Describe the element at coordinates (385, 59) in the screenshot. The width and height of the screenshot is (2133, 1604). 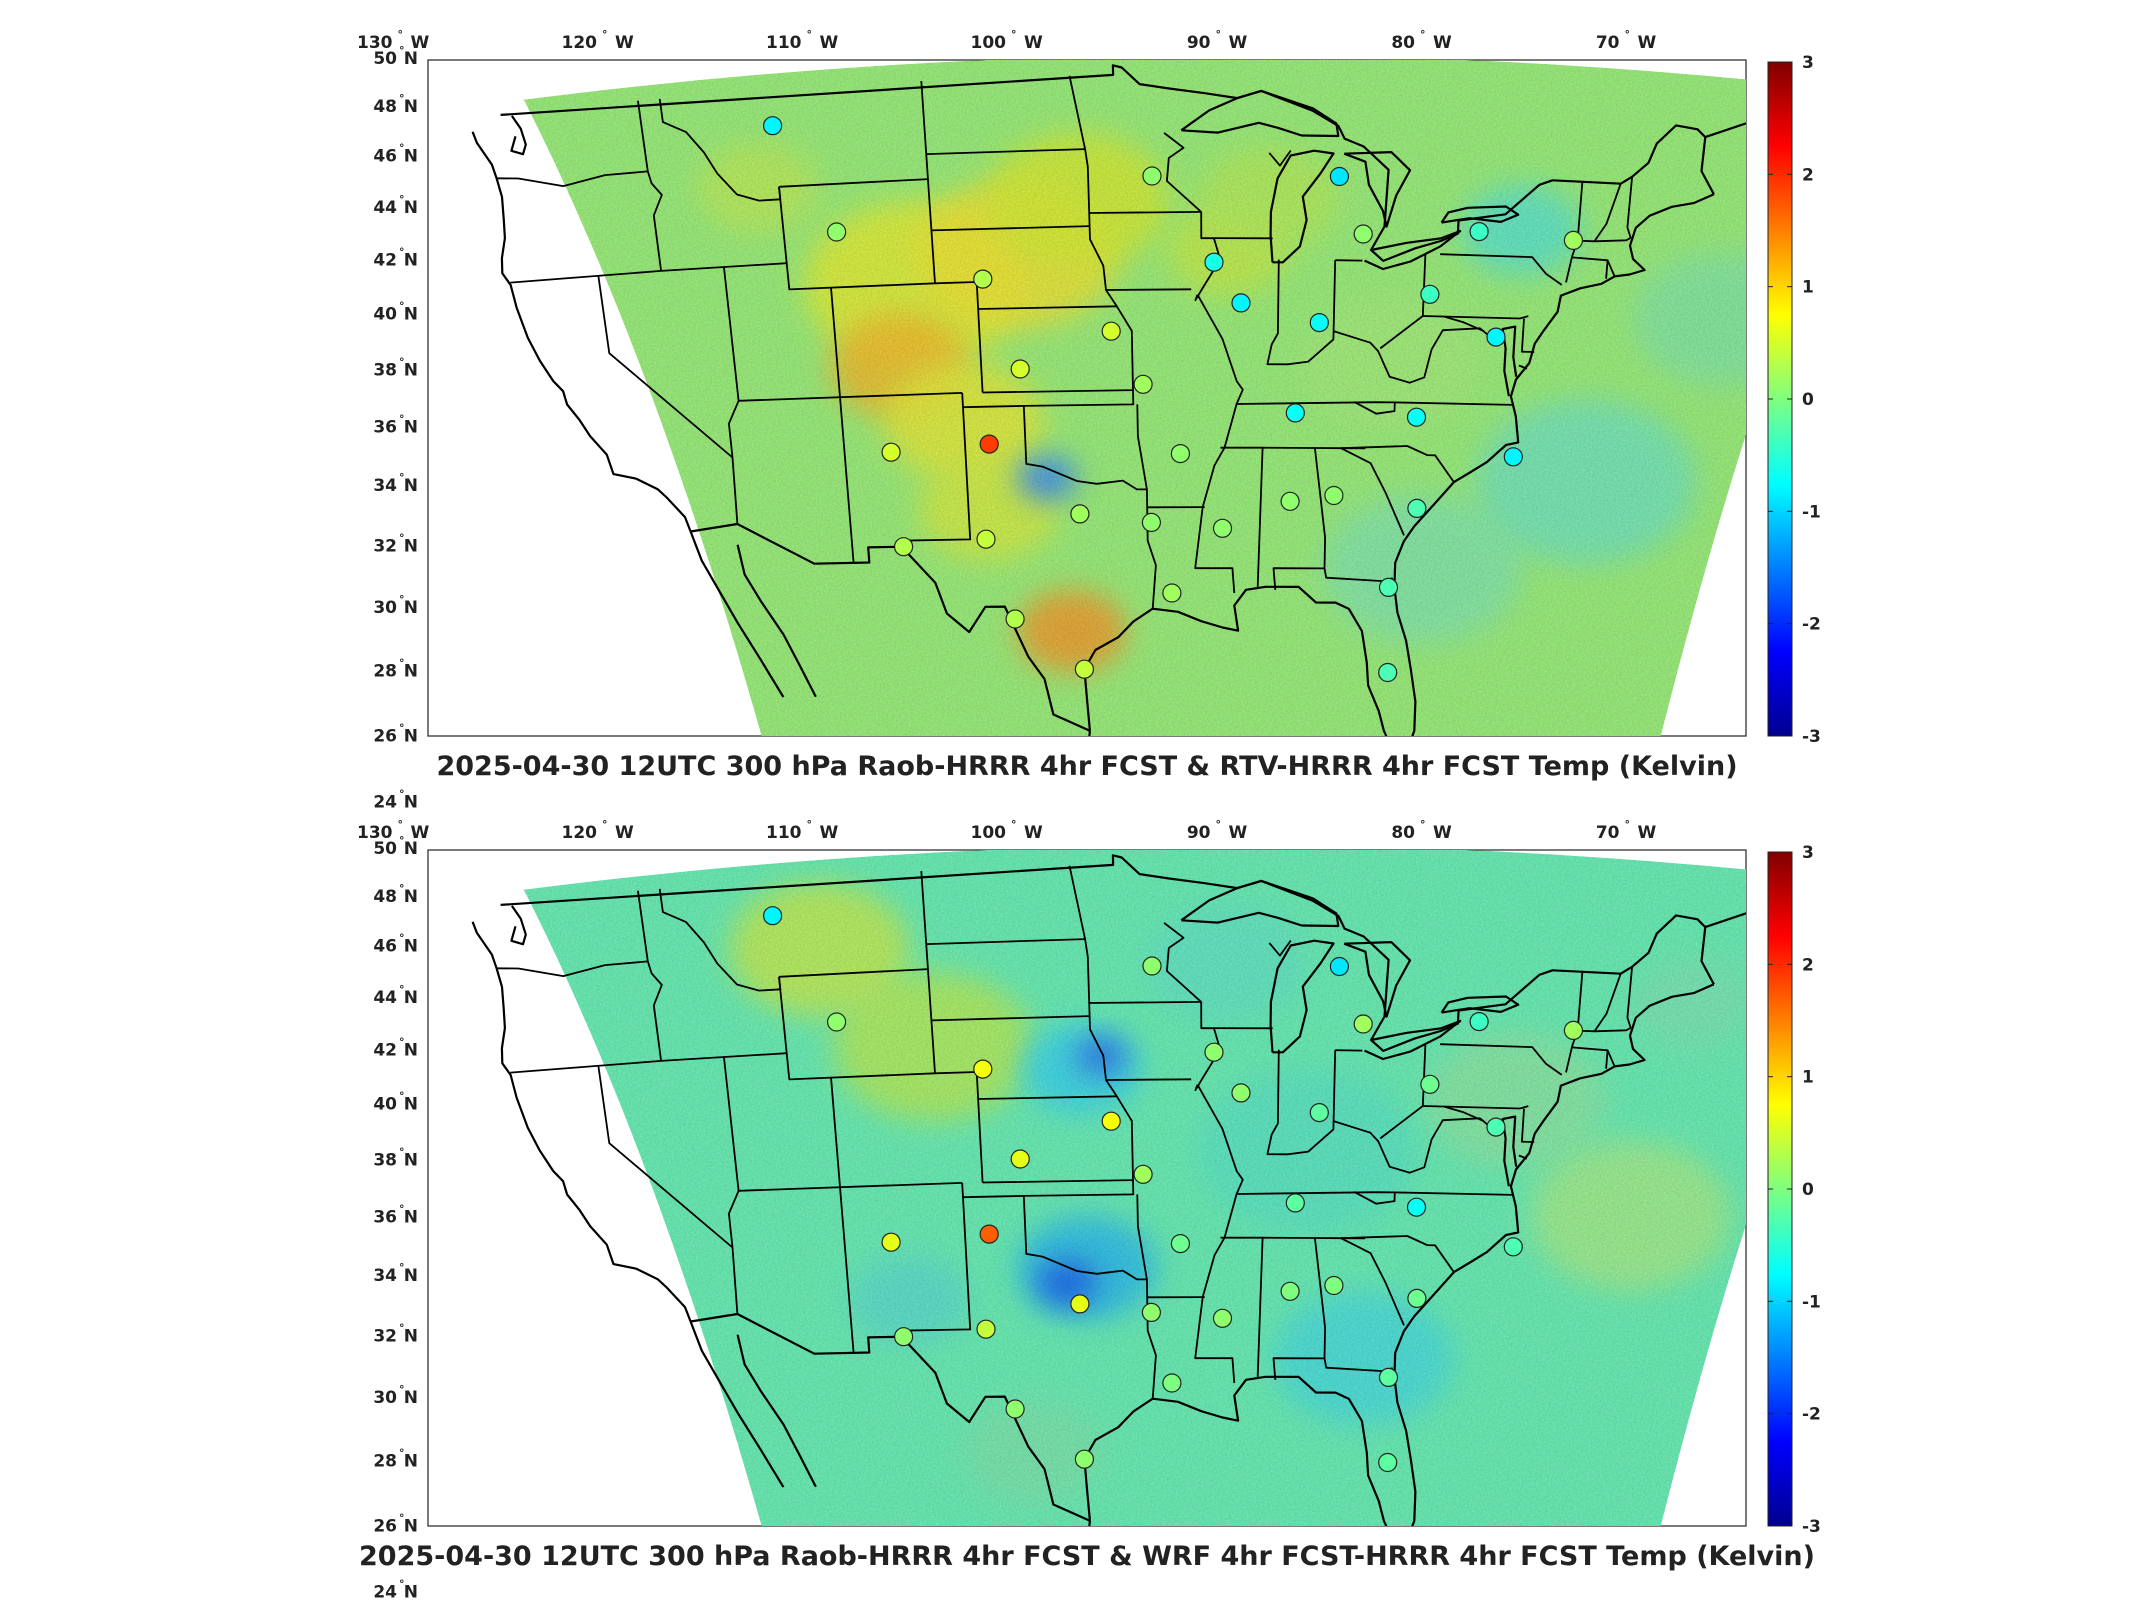
I see `lat-tick-label: 50` at that location.